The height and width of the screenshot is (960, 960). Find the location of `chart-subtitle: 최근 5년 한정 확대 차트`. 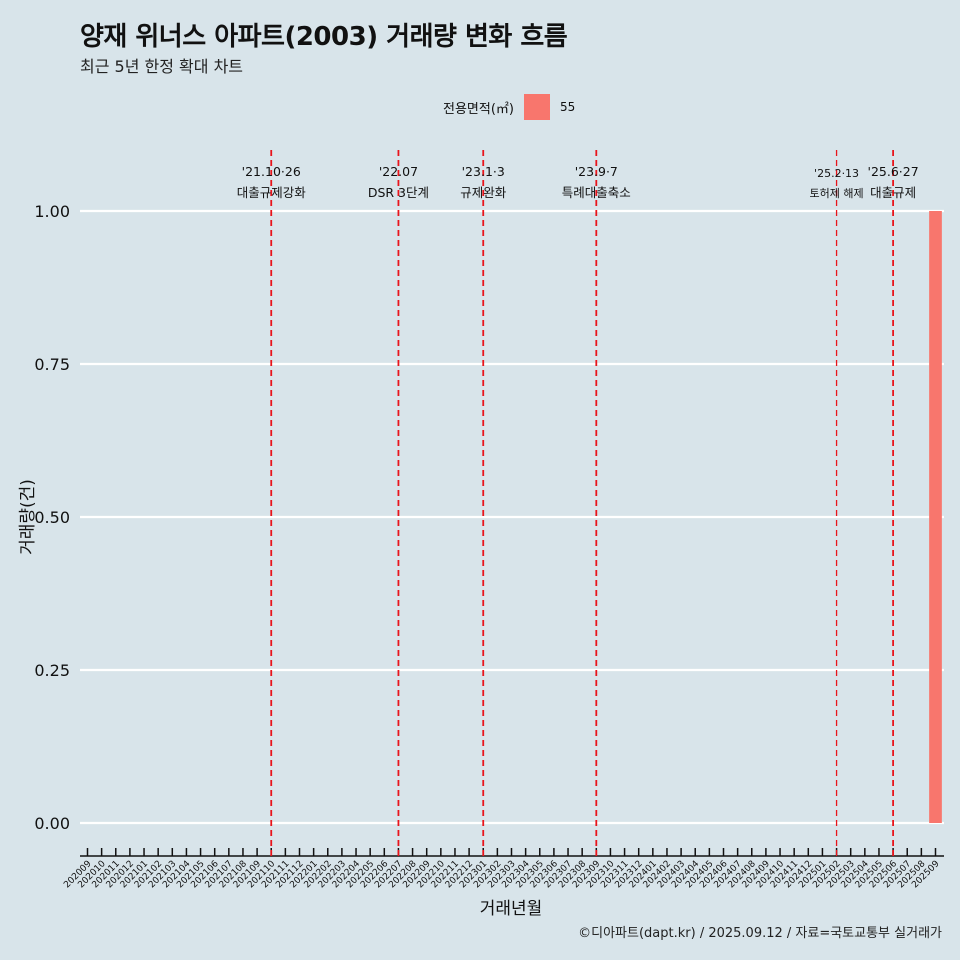

chart-subtitle: 최근 5년 한정 확대 차트 is located at coordinates (162, 66).